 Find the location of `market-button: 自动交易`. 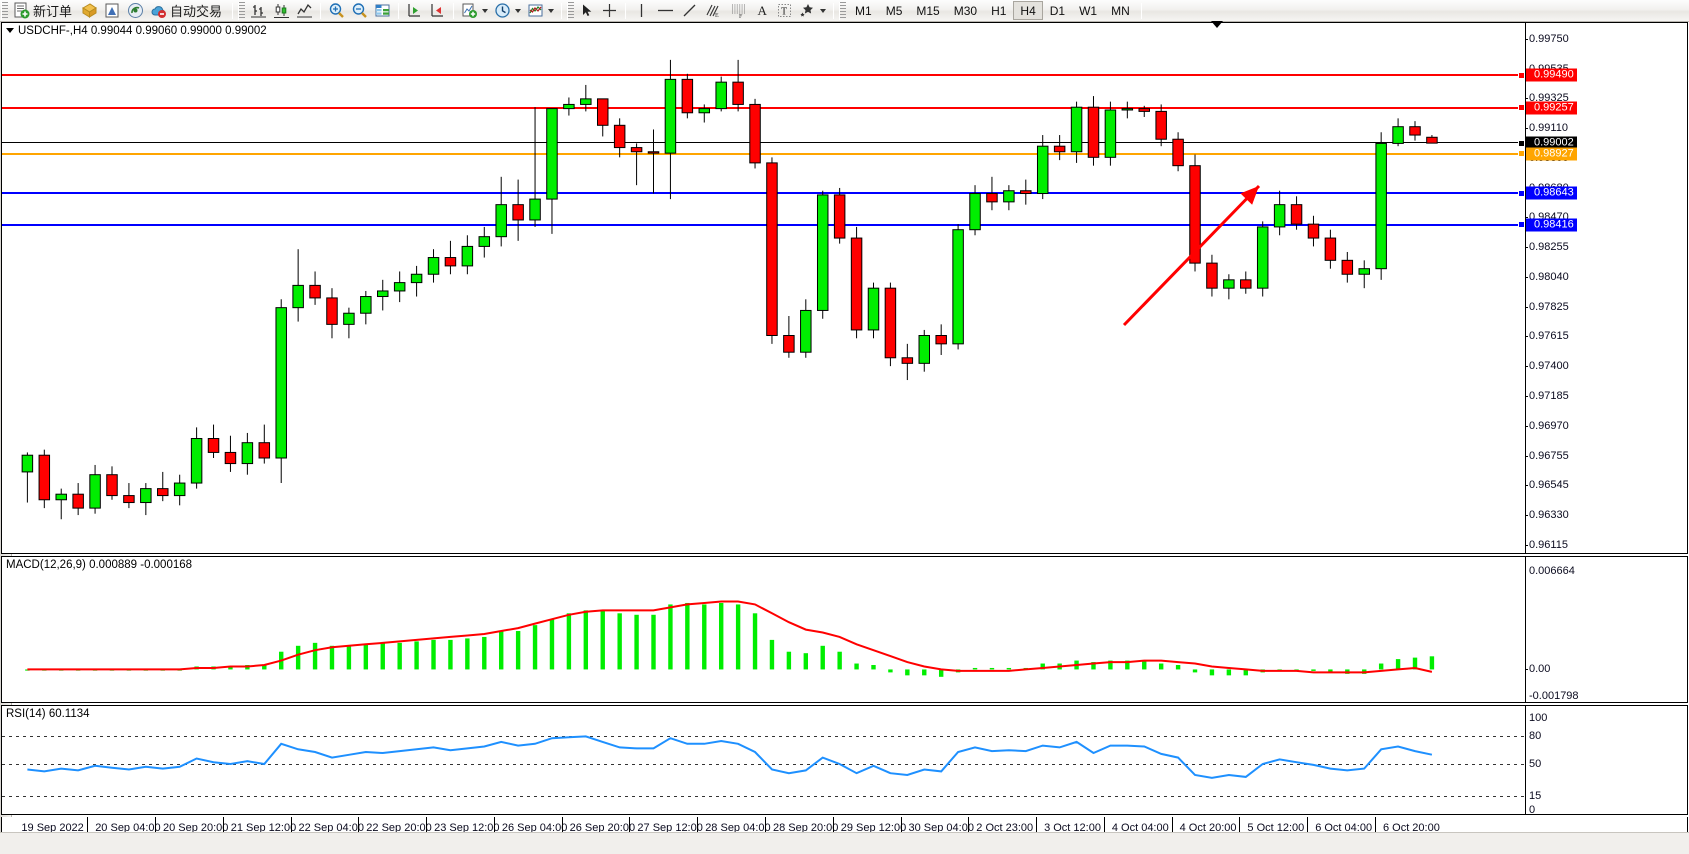

market-button: 自动交易 is located at coordinates (187, 11).